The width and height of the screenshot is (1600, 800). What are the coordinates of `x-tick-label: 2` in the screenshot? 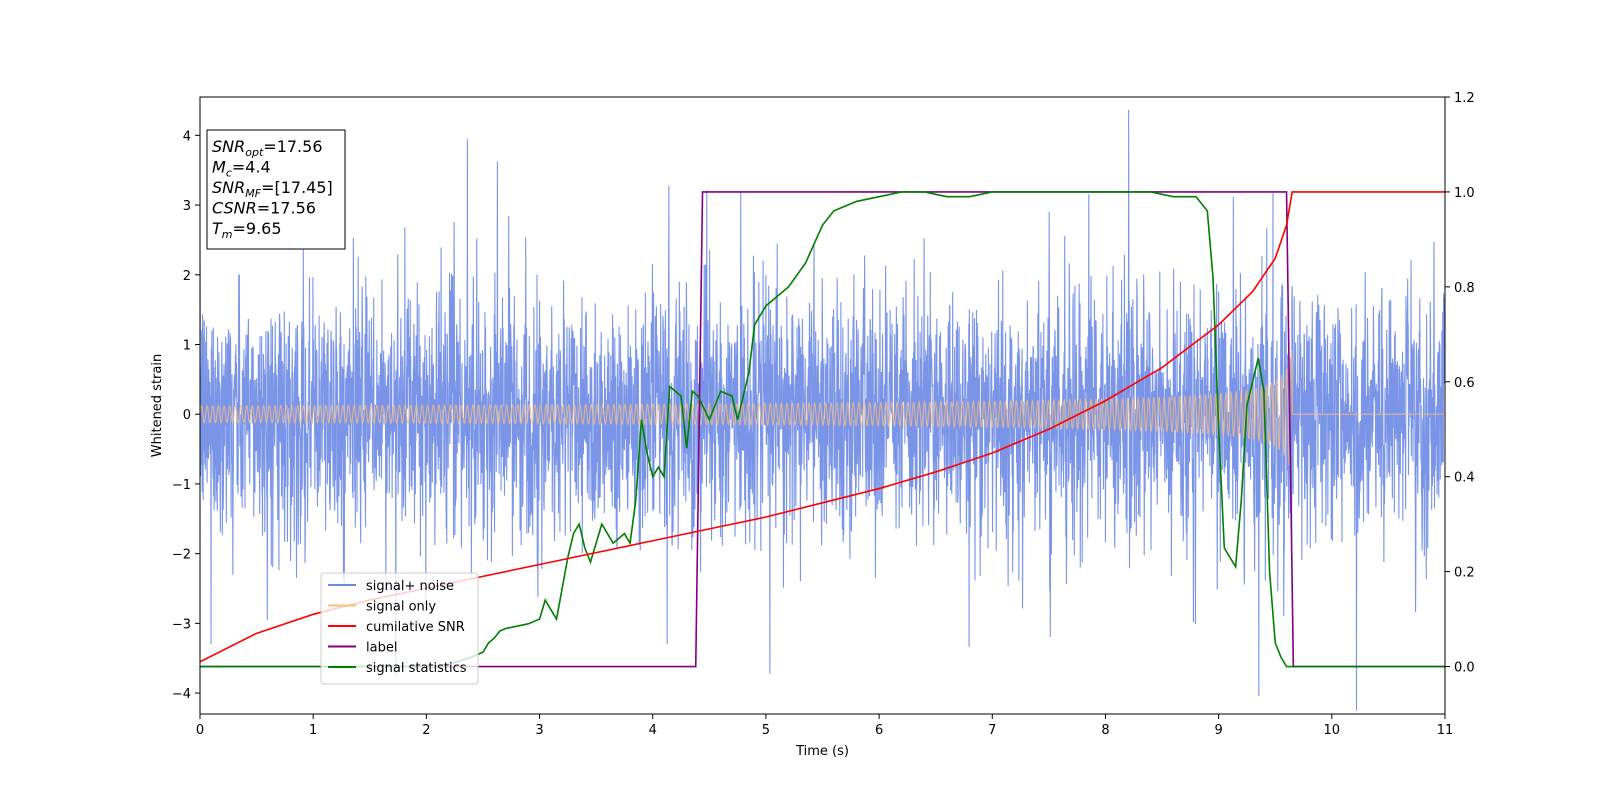 It's located at (426, 730).